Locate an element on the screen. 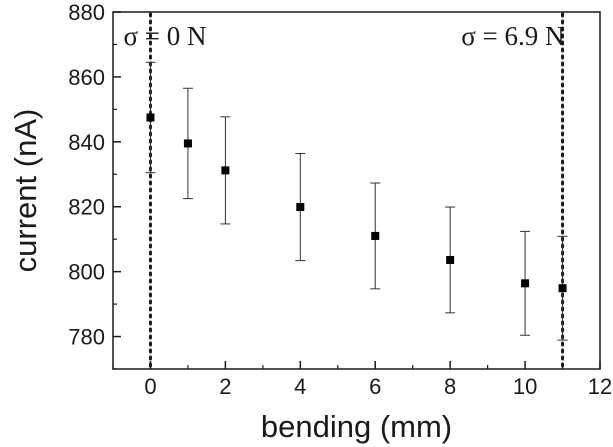 The width and height of the screenshot is (613, 447). x-tick-label: 4 is located at coordinates (300, 386).